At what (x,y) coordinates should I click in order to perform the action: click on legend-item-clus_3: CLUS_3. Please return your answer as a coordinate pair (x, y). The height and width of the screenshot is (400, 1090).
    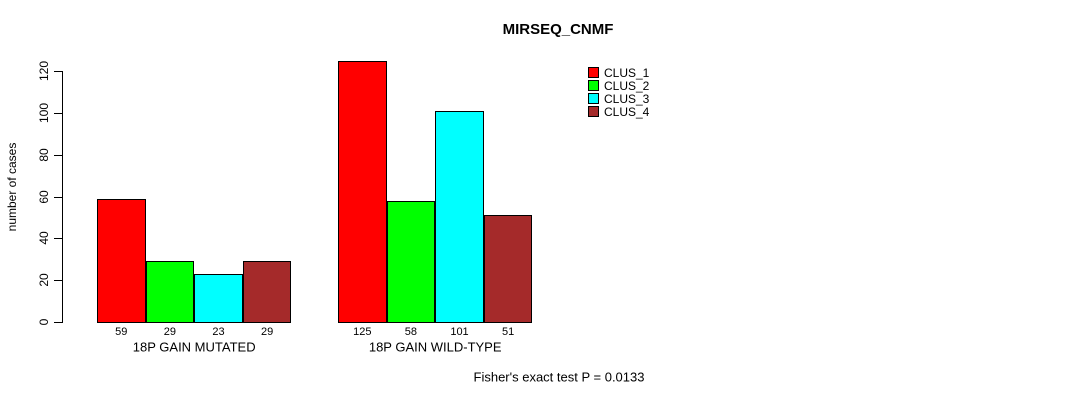
    Looking at the image, I should click on (619, 98).